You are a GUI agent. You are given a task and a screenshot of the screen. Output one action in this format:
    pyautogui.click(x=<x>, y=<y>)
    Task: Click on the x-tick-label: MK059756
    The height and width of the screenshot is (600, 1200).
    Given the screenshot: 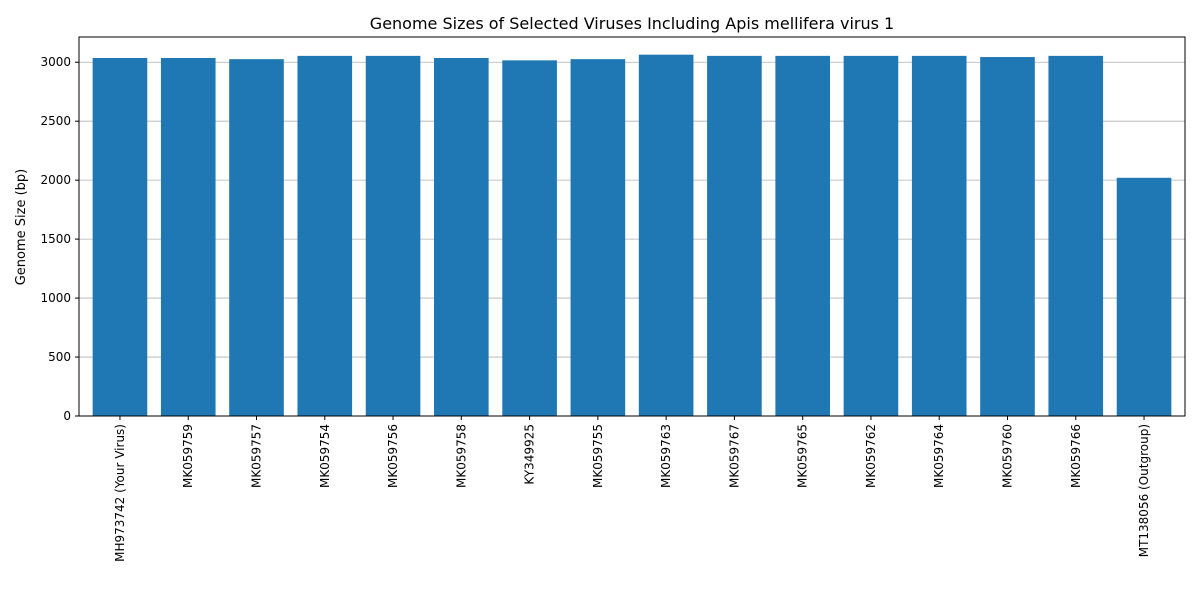 What is the action you would take?
    pyautogui.click(x=393, y=456)
    